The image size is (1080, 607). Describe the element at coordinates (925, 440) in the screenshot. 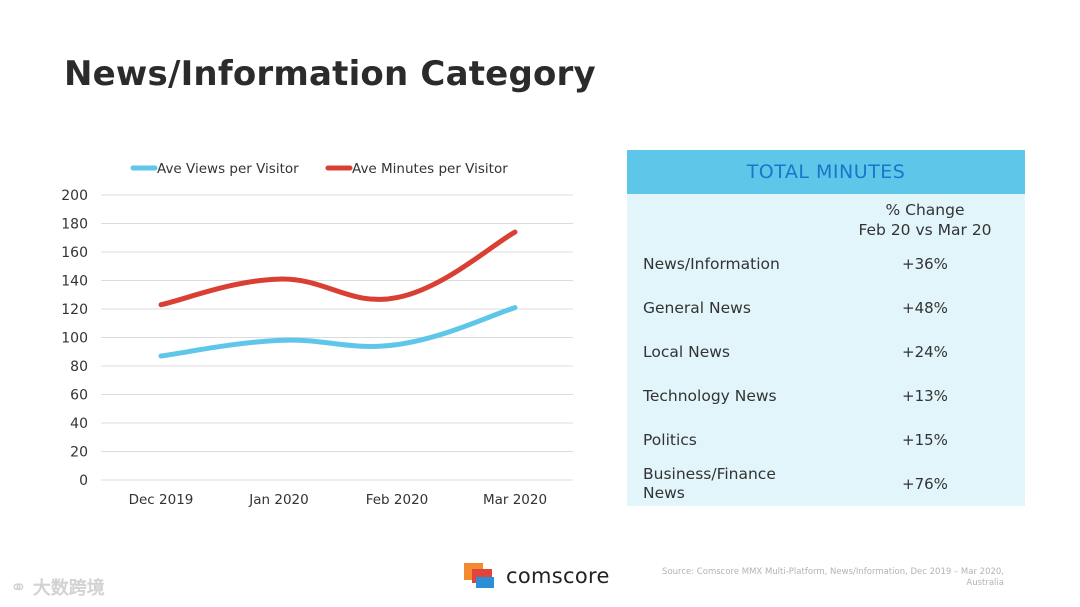

I see `row-change: +15%` at that location.